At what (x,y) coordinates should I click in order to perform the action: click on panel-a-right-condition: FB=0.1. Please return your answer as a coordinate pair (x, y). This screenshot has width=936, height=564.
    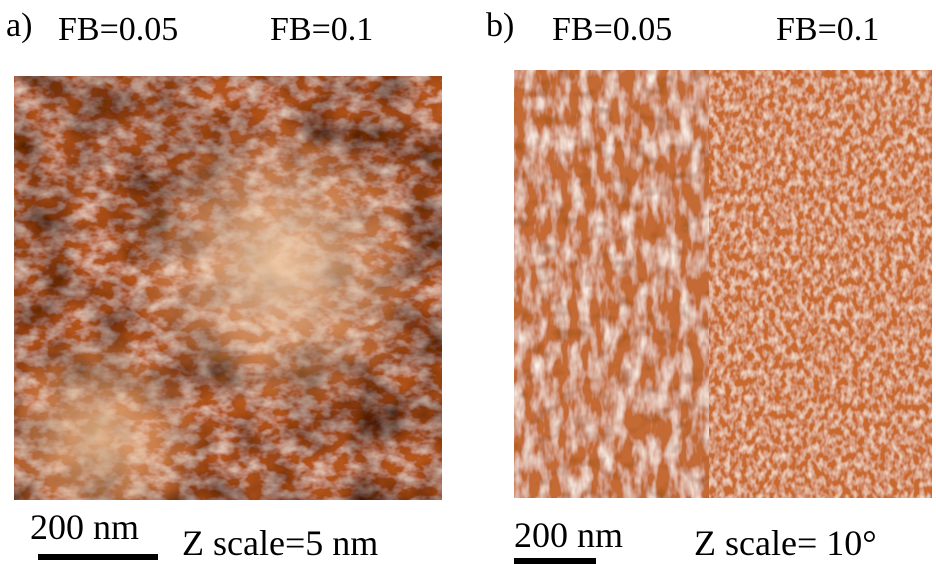
    Looking at the image, I should click on (322, 29).